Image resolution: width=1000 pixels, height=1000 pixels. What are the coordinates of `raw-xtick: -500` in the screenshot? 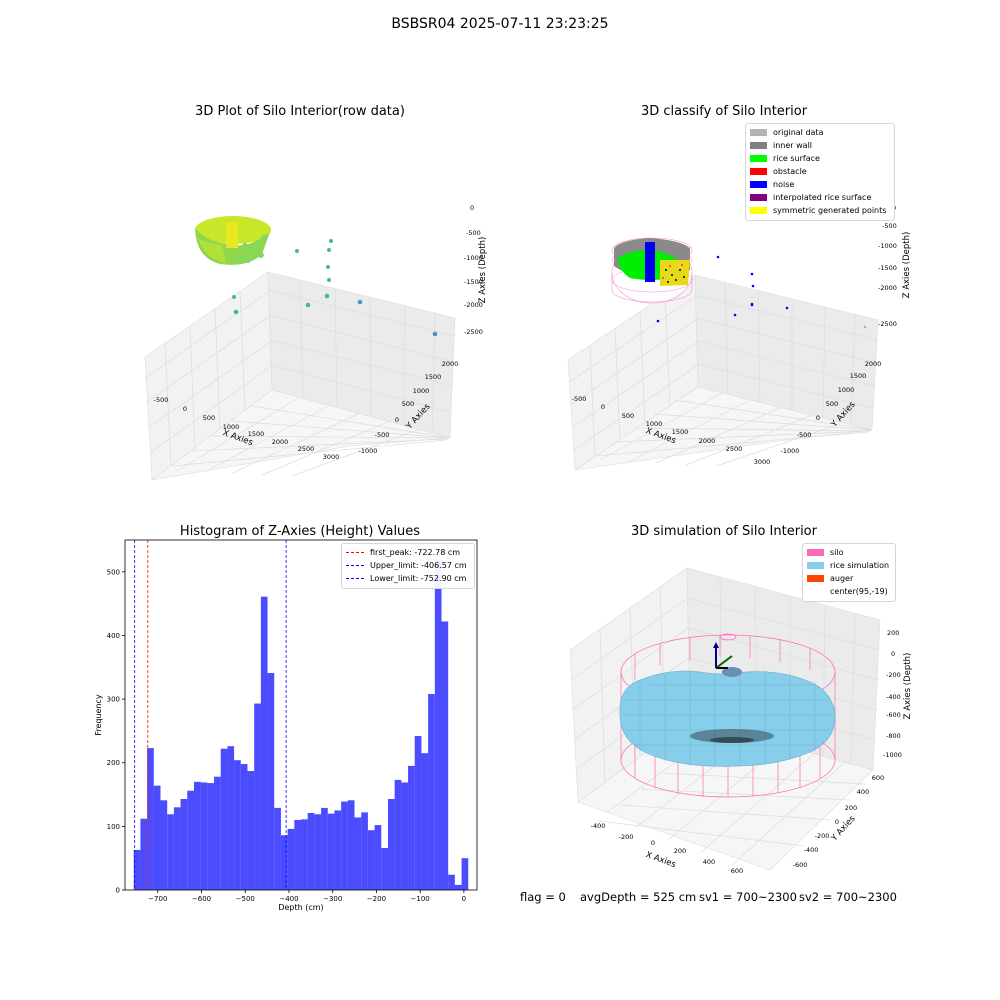 It's located at (161, 400).